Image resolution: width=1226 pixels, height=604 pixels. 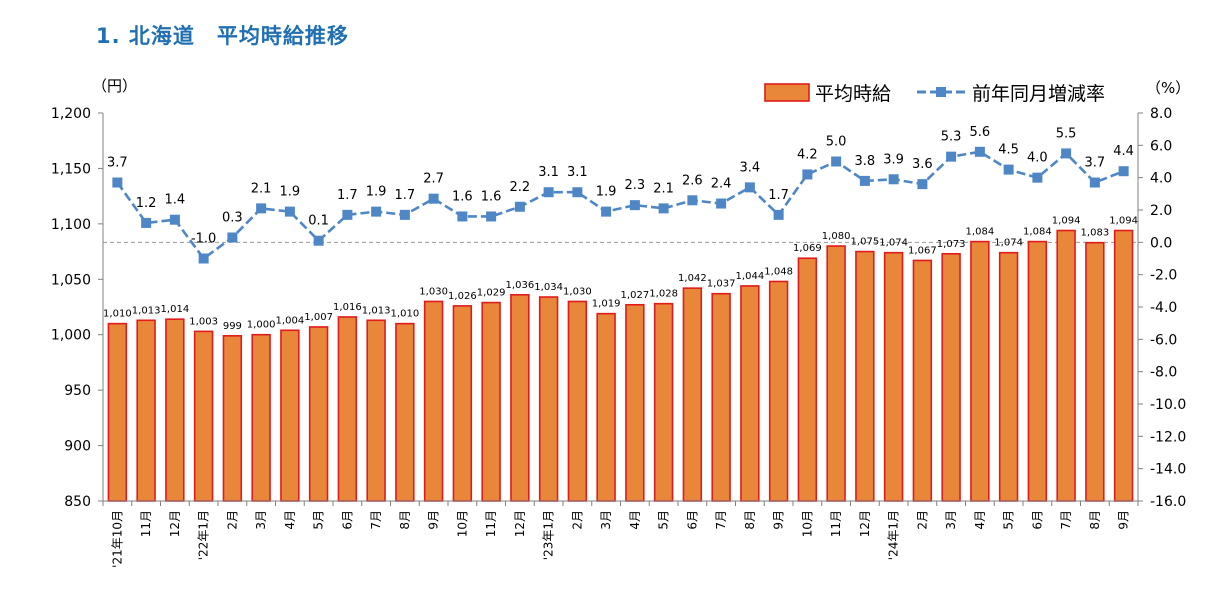 I want to click on rate-label-15: 2.2, so click(x=520, y=187).